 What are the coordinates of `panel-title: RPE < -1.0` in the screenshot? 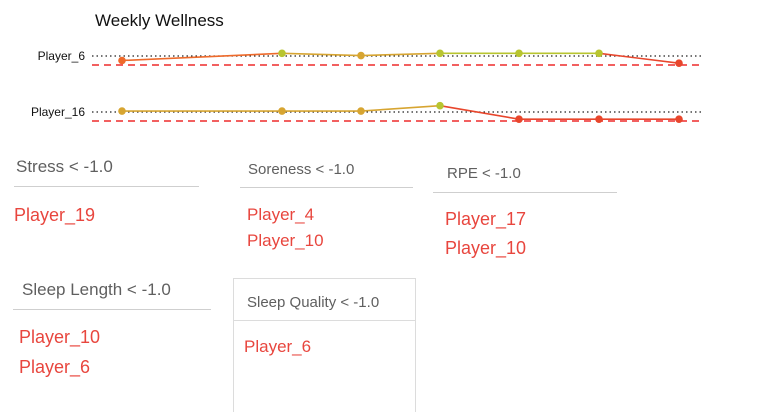 It's located at (484, 173).